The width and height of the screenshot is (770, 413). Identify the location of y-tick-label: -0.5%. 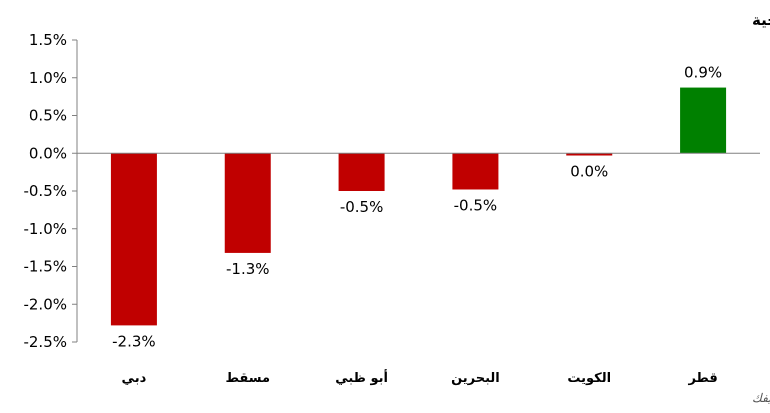
(45, 191).